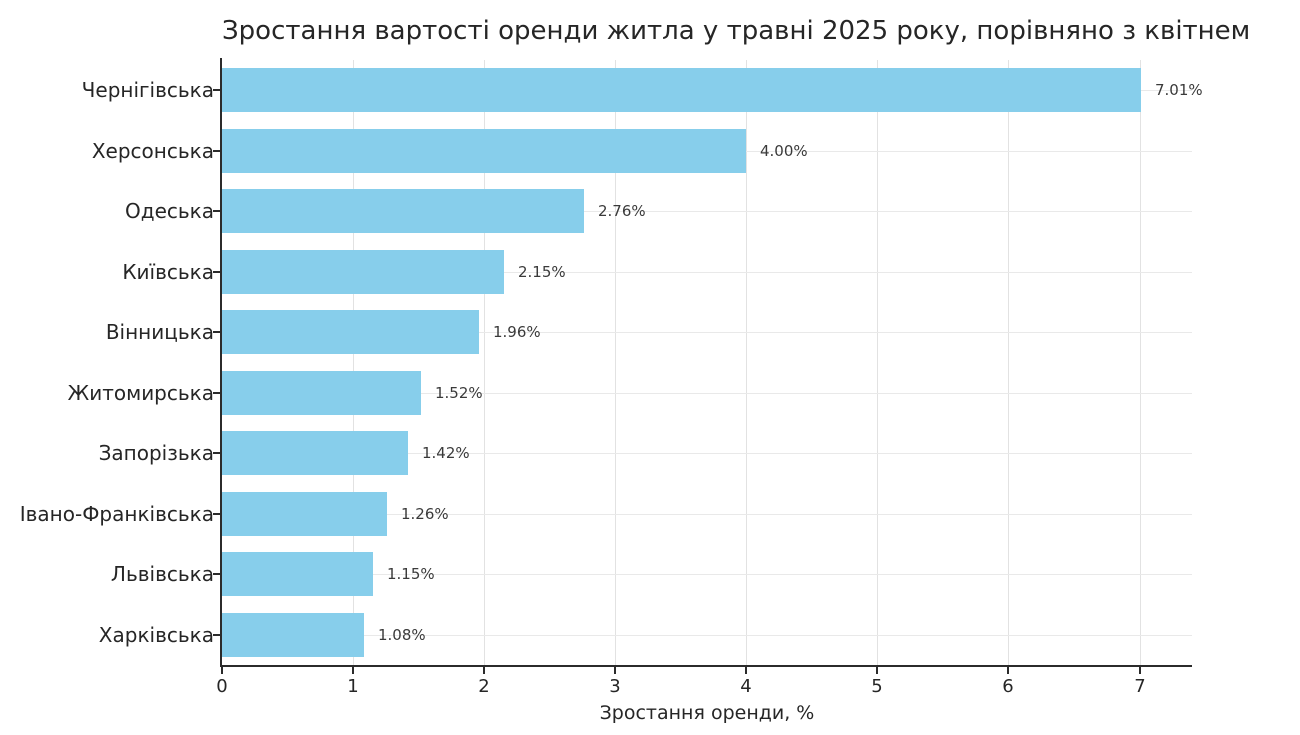  Describe the element at coordinates (1008, 686) in the screenshot. I see `x-tick-label: 6` at that location.